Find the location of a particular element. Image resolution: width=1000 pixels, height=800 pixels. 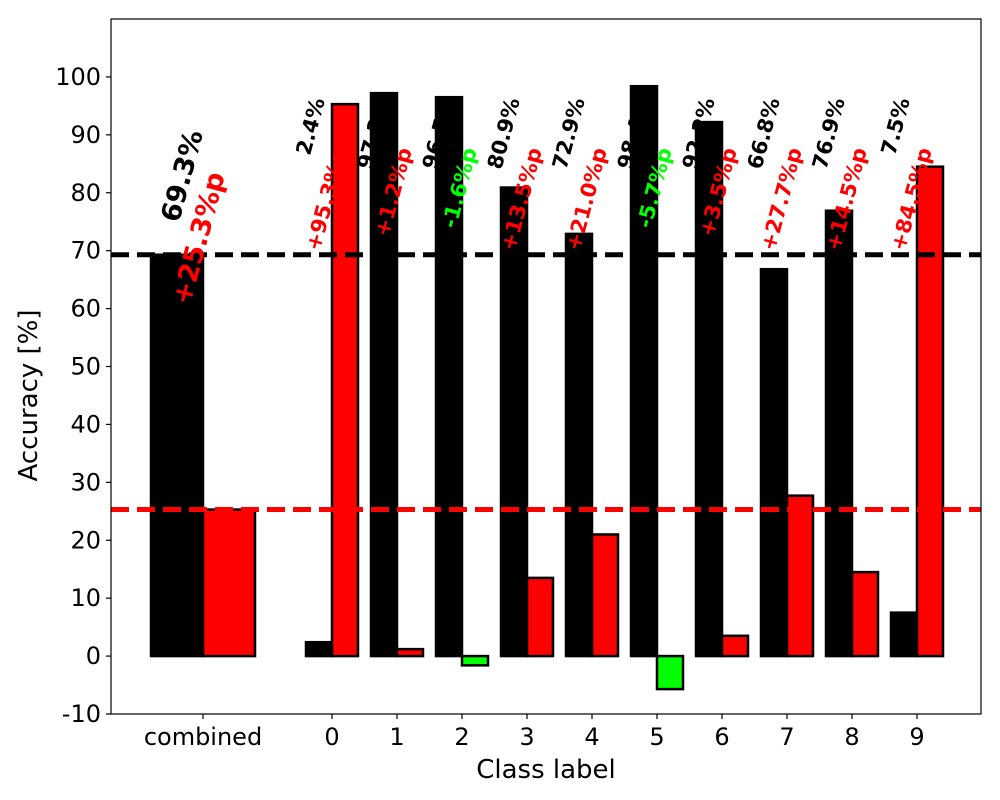

x-axis-title: Class label is located at coordinates (546, 770).